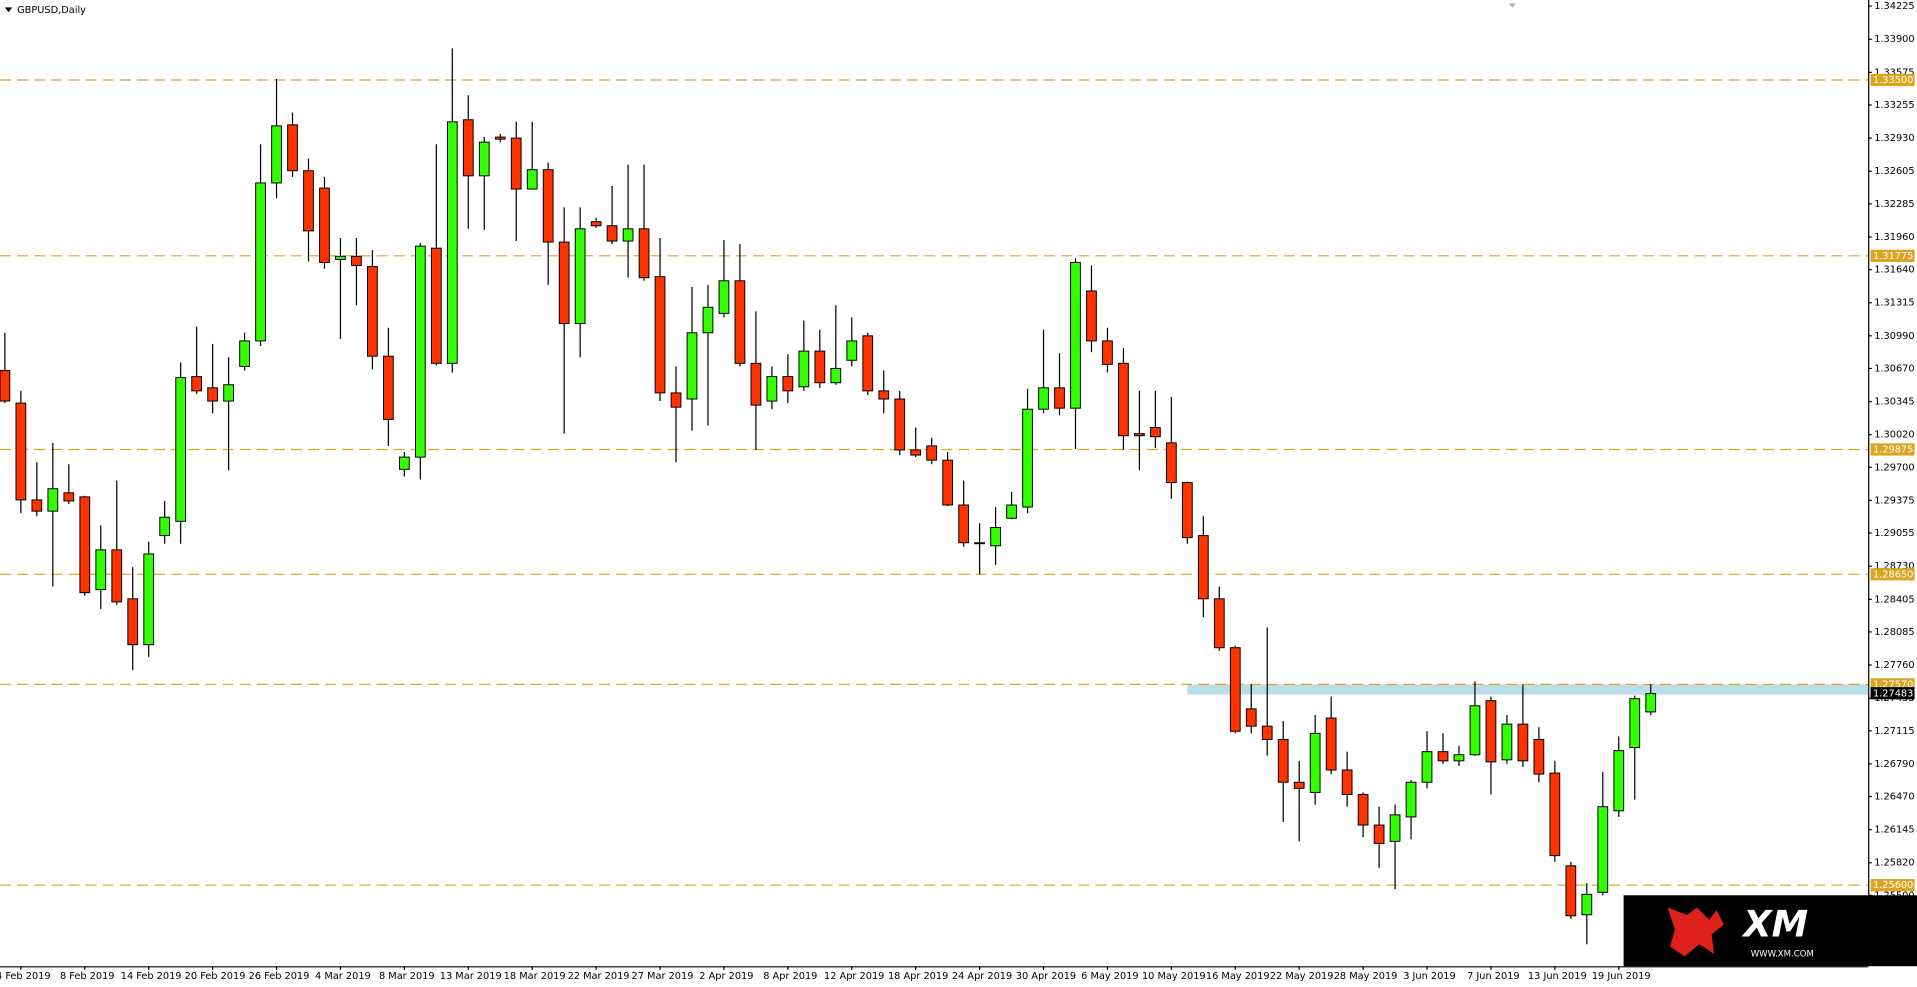  I want to click on last-price-box, so click(1892, 693).